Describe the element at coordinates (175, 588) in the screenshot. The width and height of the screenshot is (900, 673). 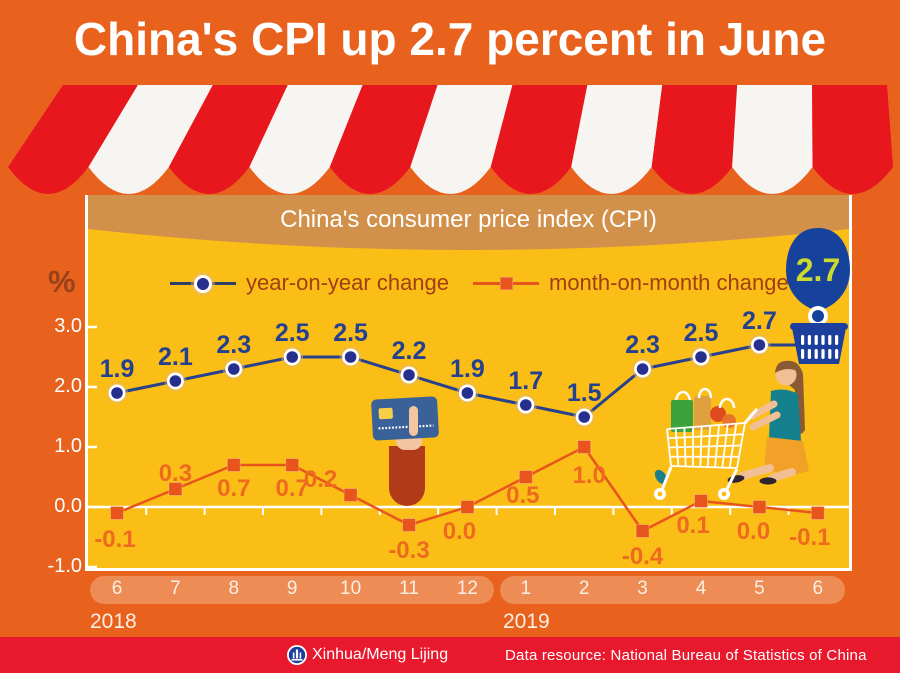
I see `month-label: 7` at that location.